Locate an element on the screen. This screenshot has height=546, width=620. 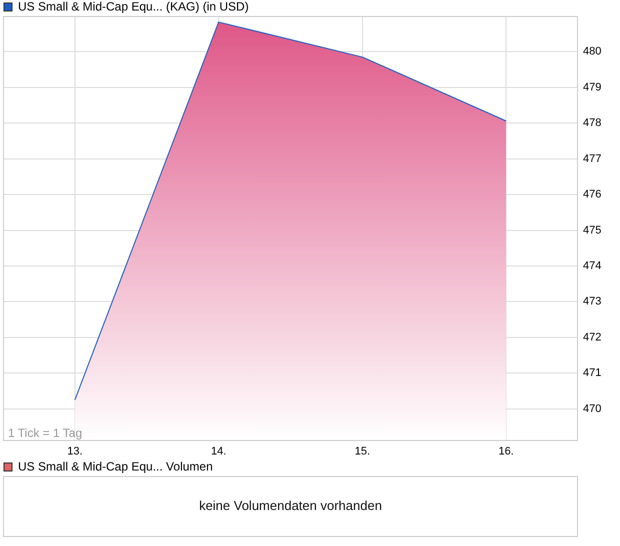
y-tick-label: 477 is located at coordinates (592, 158).